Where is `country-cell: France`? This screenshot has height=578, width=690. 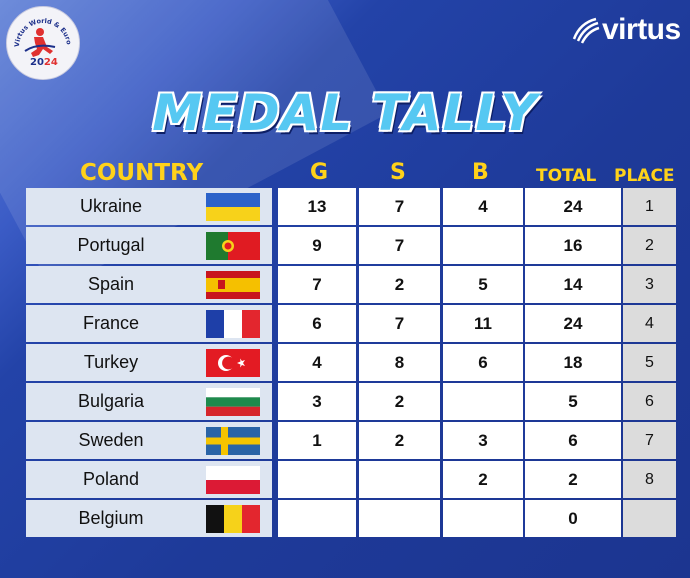
country-cell: France is located at coordinates (149, 323).